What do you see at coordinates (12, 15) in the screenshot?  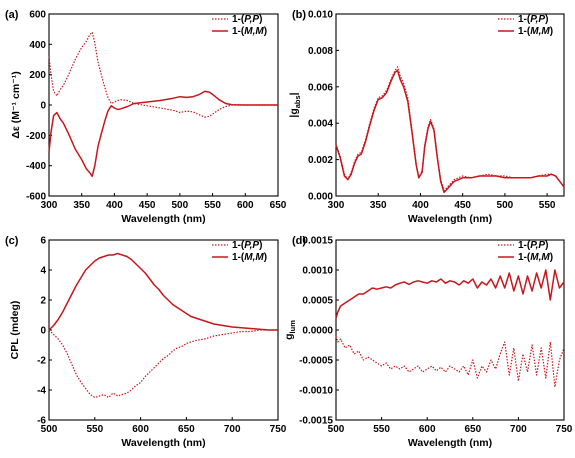 I see `panel-label: (a)` at bounding box center [12, 15].